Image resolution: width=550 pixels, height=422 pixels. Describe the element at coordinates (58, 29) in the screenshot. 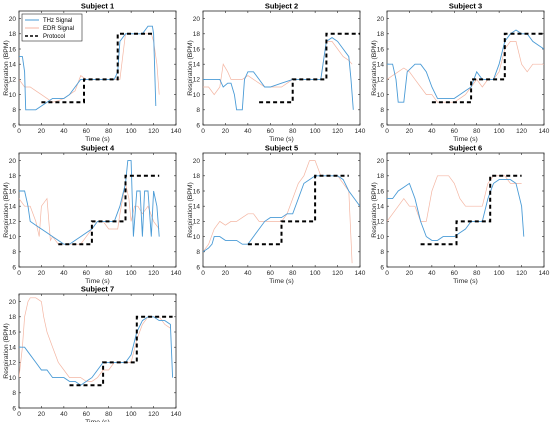

I see `legend-label: EDR Signal` at that location.